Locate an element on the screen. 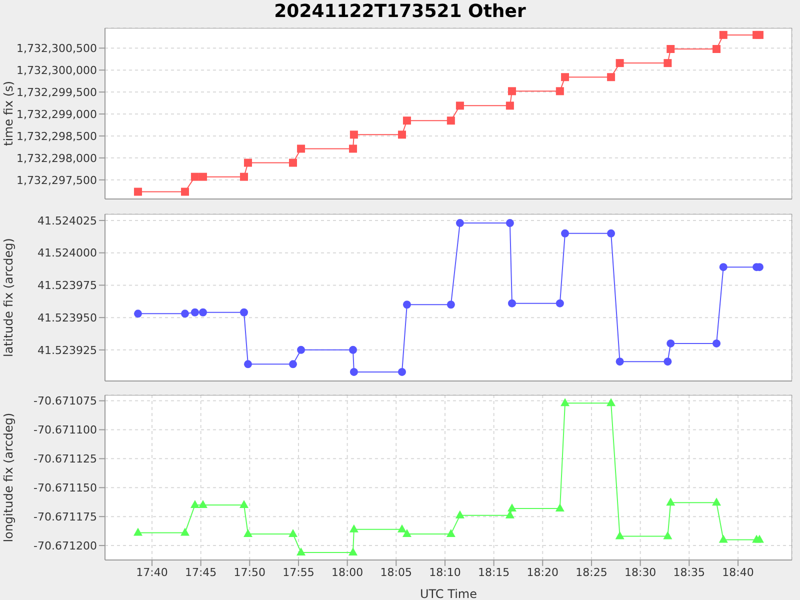 The height and width of the screenshot is (600, 800). y-tick-label: 1,732,299,000 is located at coordinates (56, 114).